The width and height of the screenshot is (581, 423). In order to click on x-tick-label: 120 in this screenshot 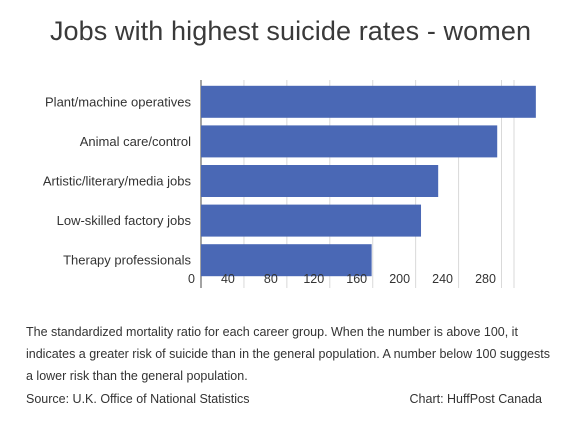, I will do `click(313, 279)`.